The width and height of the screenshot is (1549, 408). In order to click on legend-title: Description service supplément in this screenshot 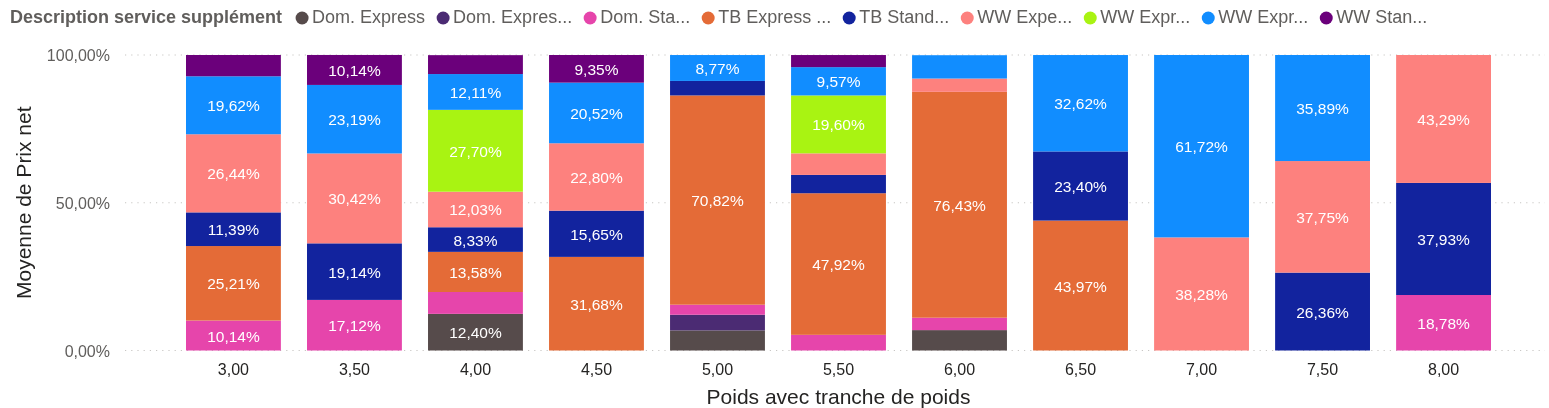, I will do `click(146, 16)`.